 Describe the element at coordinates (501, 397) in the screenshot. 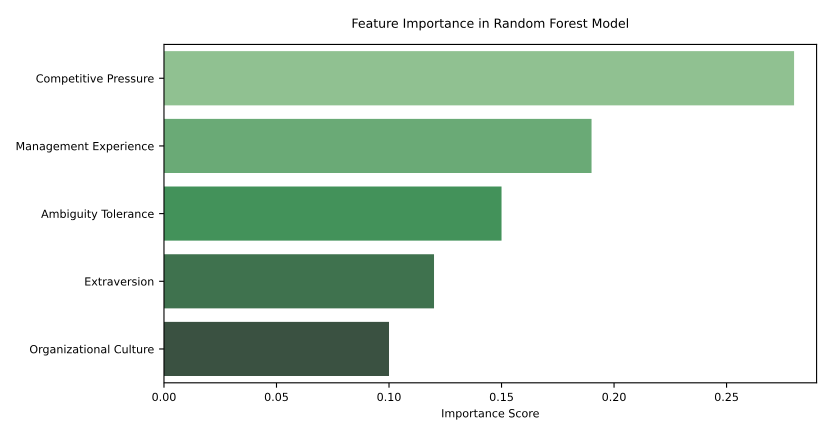

I see `x-tick-label: 0.15` at that location.